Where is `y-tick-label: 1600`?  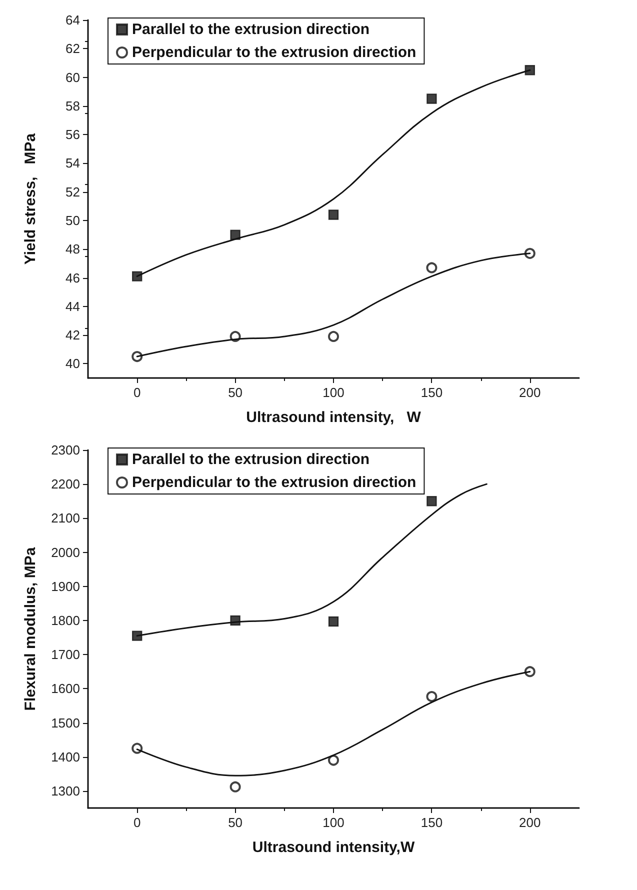
y-tick-label: 1600 is located at coordinates (65, 688).